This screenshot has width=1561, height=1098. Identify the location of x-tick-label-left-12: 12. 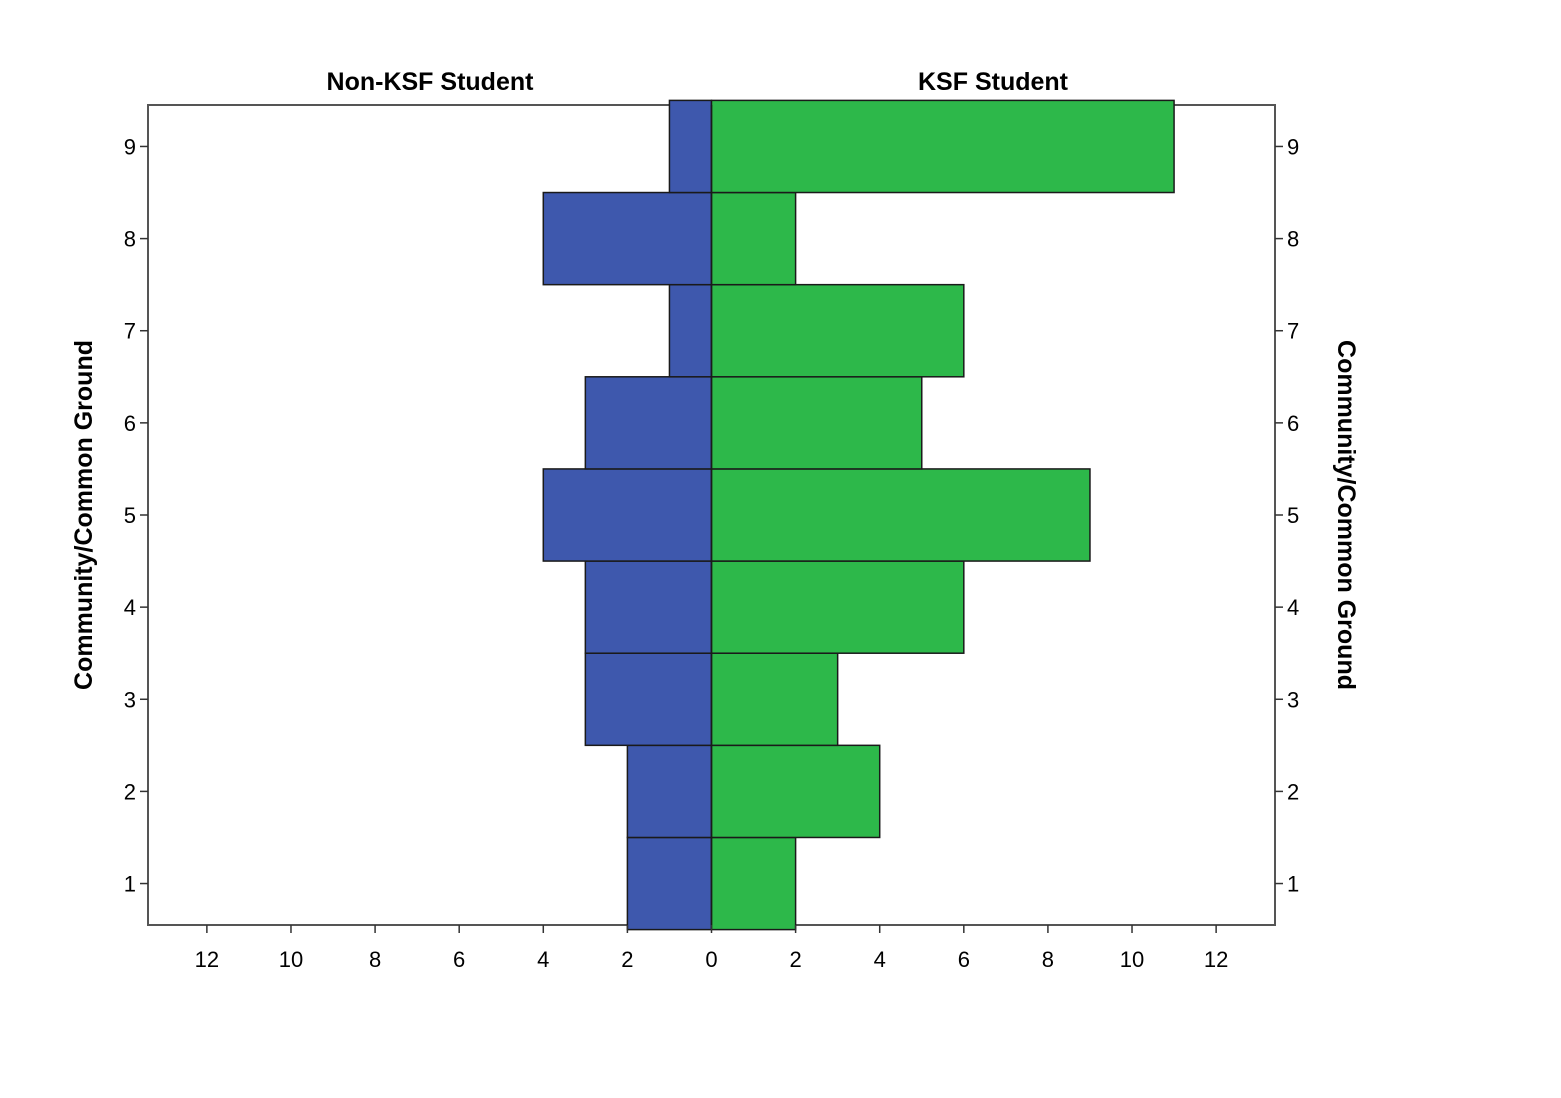
(207, 959).